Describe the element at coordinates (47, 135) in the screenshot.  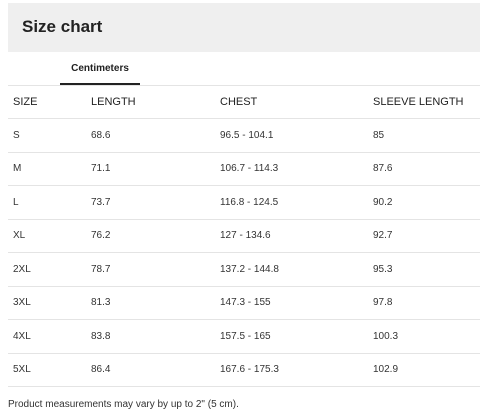
I see `cell-size: S` at that location.